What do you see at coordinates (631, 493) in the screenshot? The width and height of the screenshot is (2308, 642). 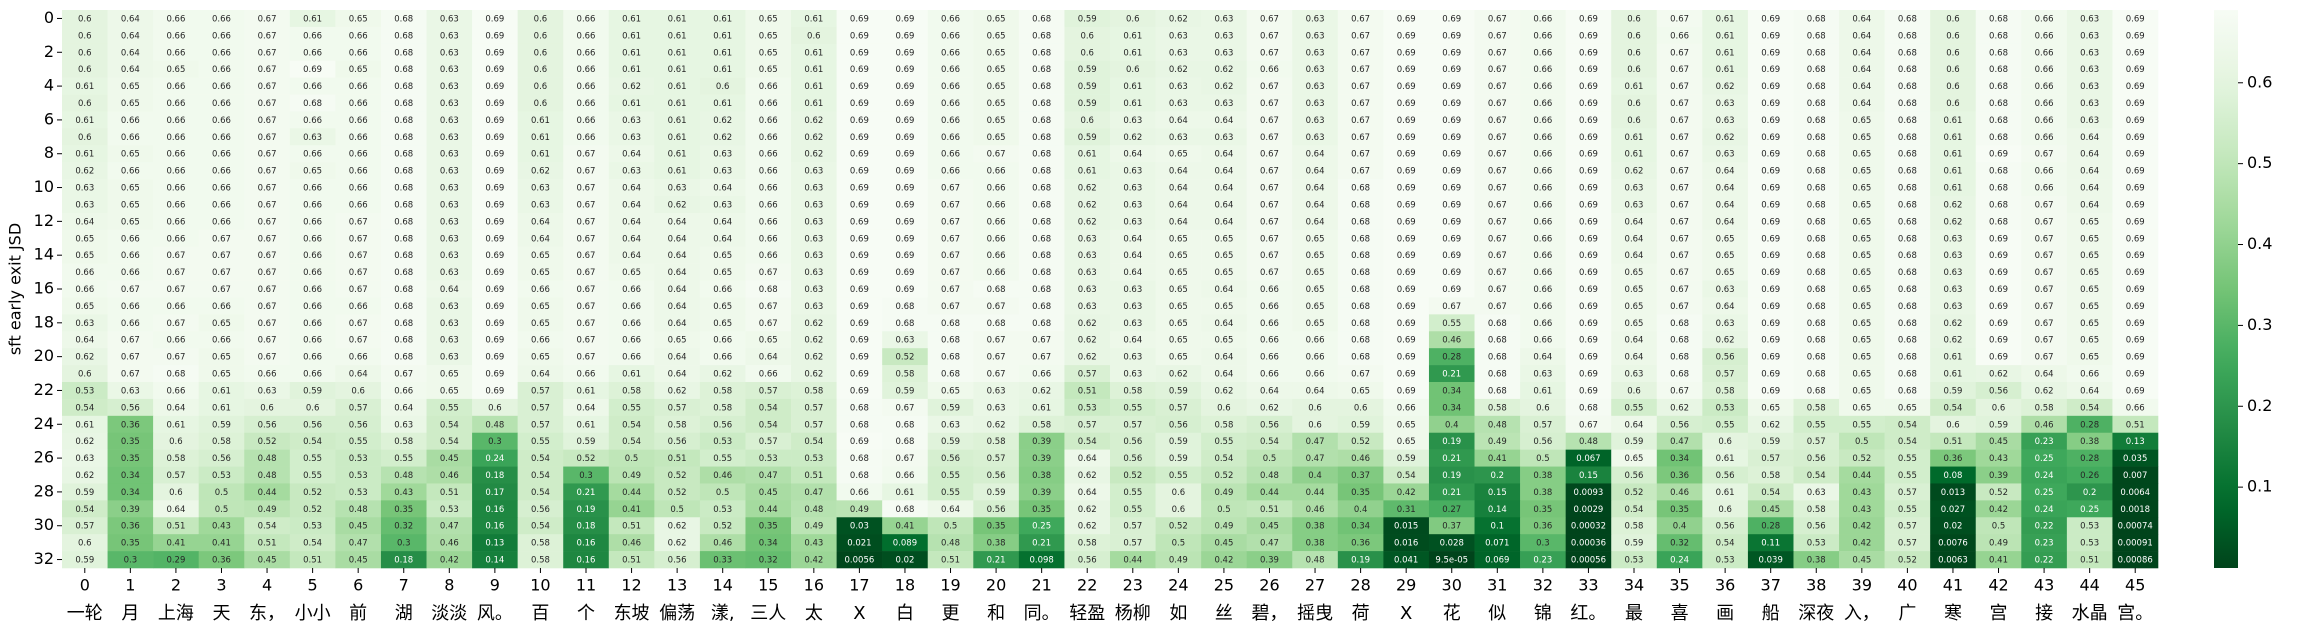 I see `cell-label: 0.44` at bounding box center [631, 493].